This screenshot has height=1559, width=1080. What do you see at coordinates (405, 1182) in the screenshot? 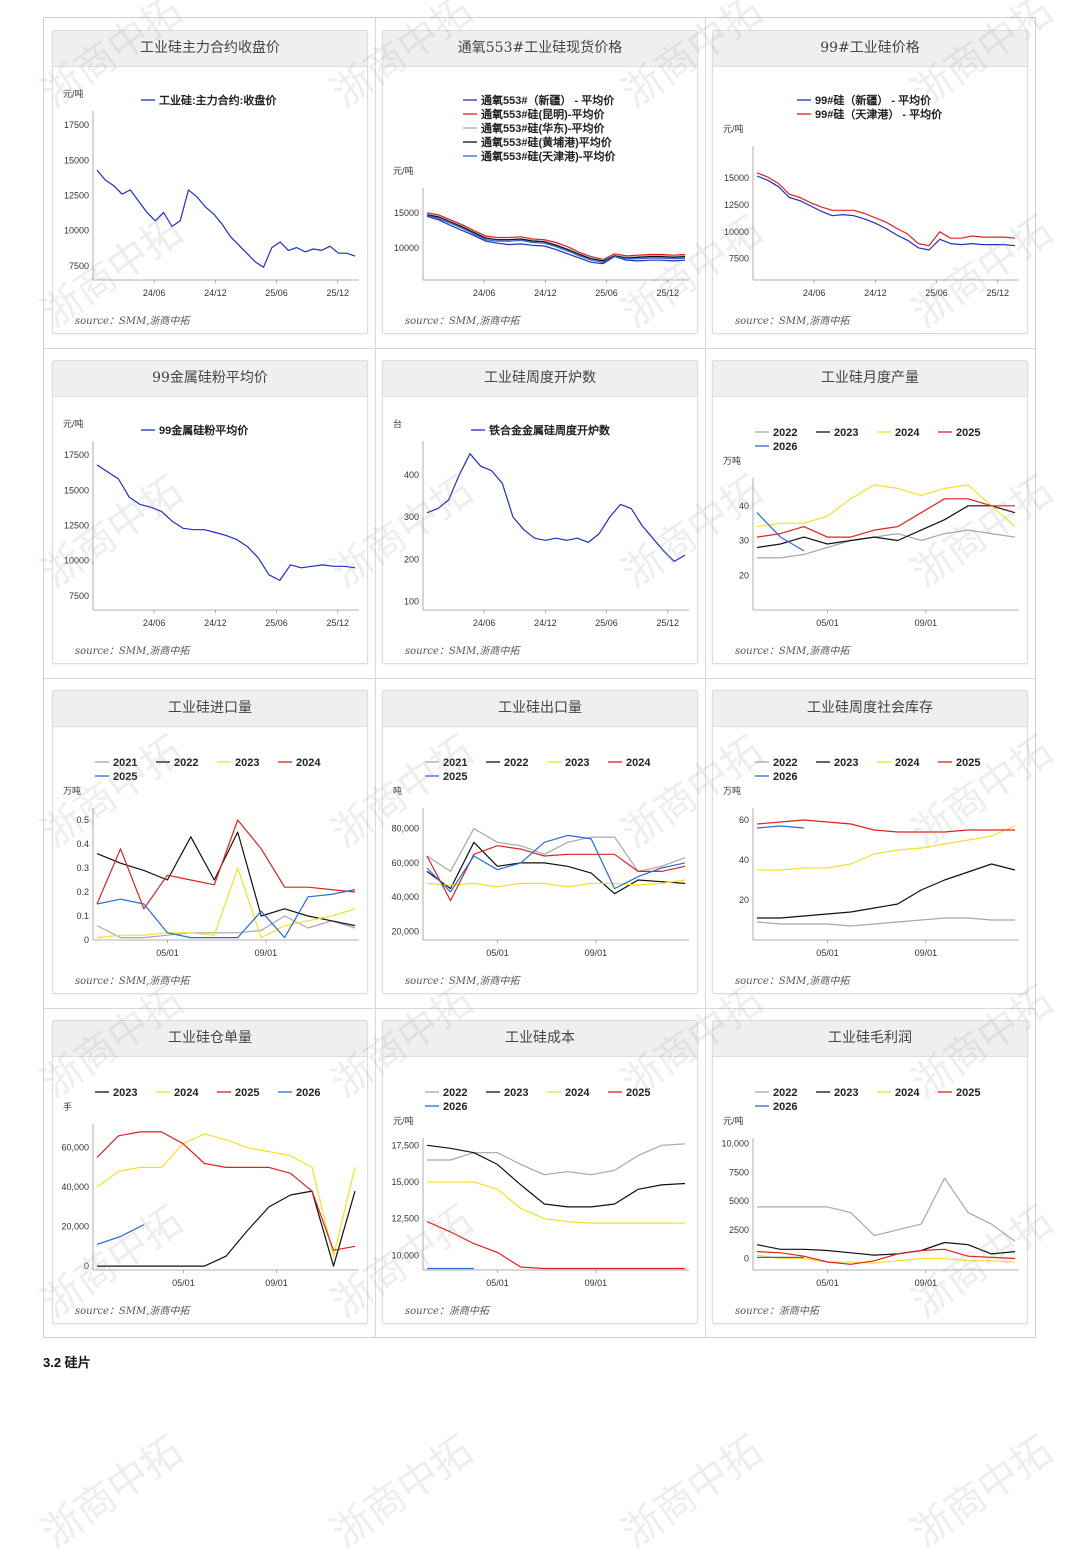
I see `y-tick-label: 15,000` at bounding box center [405, 1182].